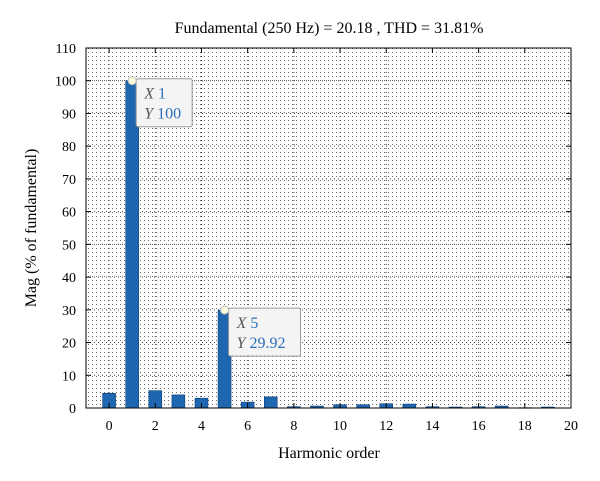 The height and width of the screenshot is (481, 600). I want to click on y-tick-label: 80, so click(69, 147).